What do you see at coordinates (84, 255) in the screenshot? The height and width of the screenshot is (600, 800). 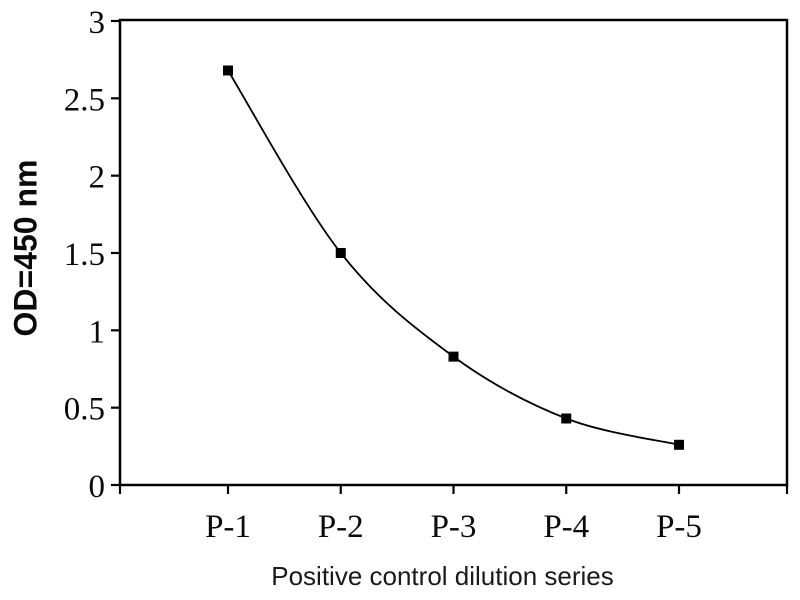 I see `y-tick-label: 1.5` at bounding box center [84, 255].